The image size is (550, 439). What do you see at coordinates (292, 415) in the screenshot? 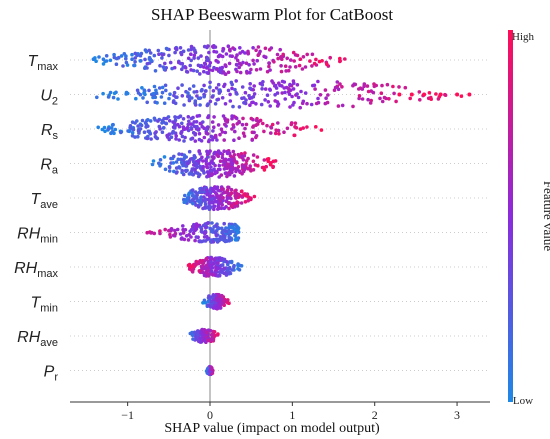
I see `x-tick-label: 1` at bounding box center [292, 415].